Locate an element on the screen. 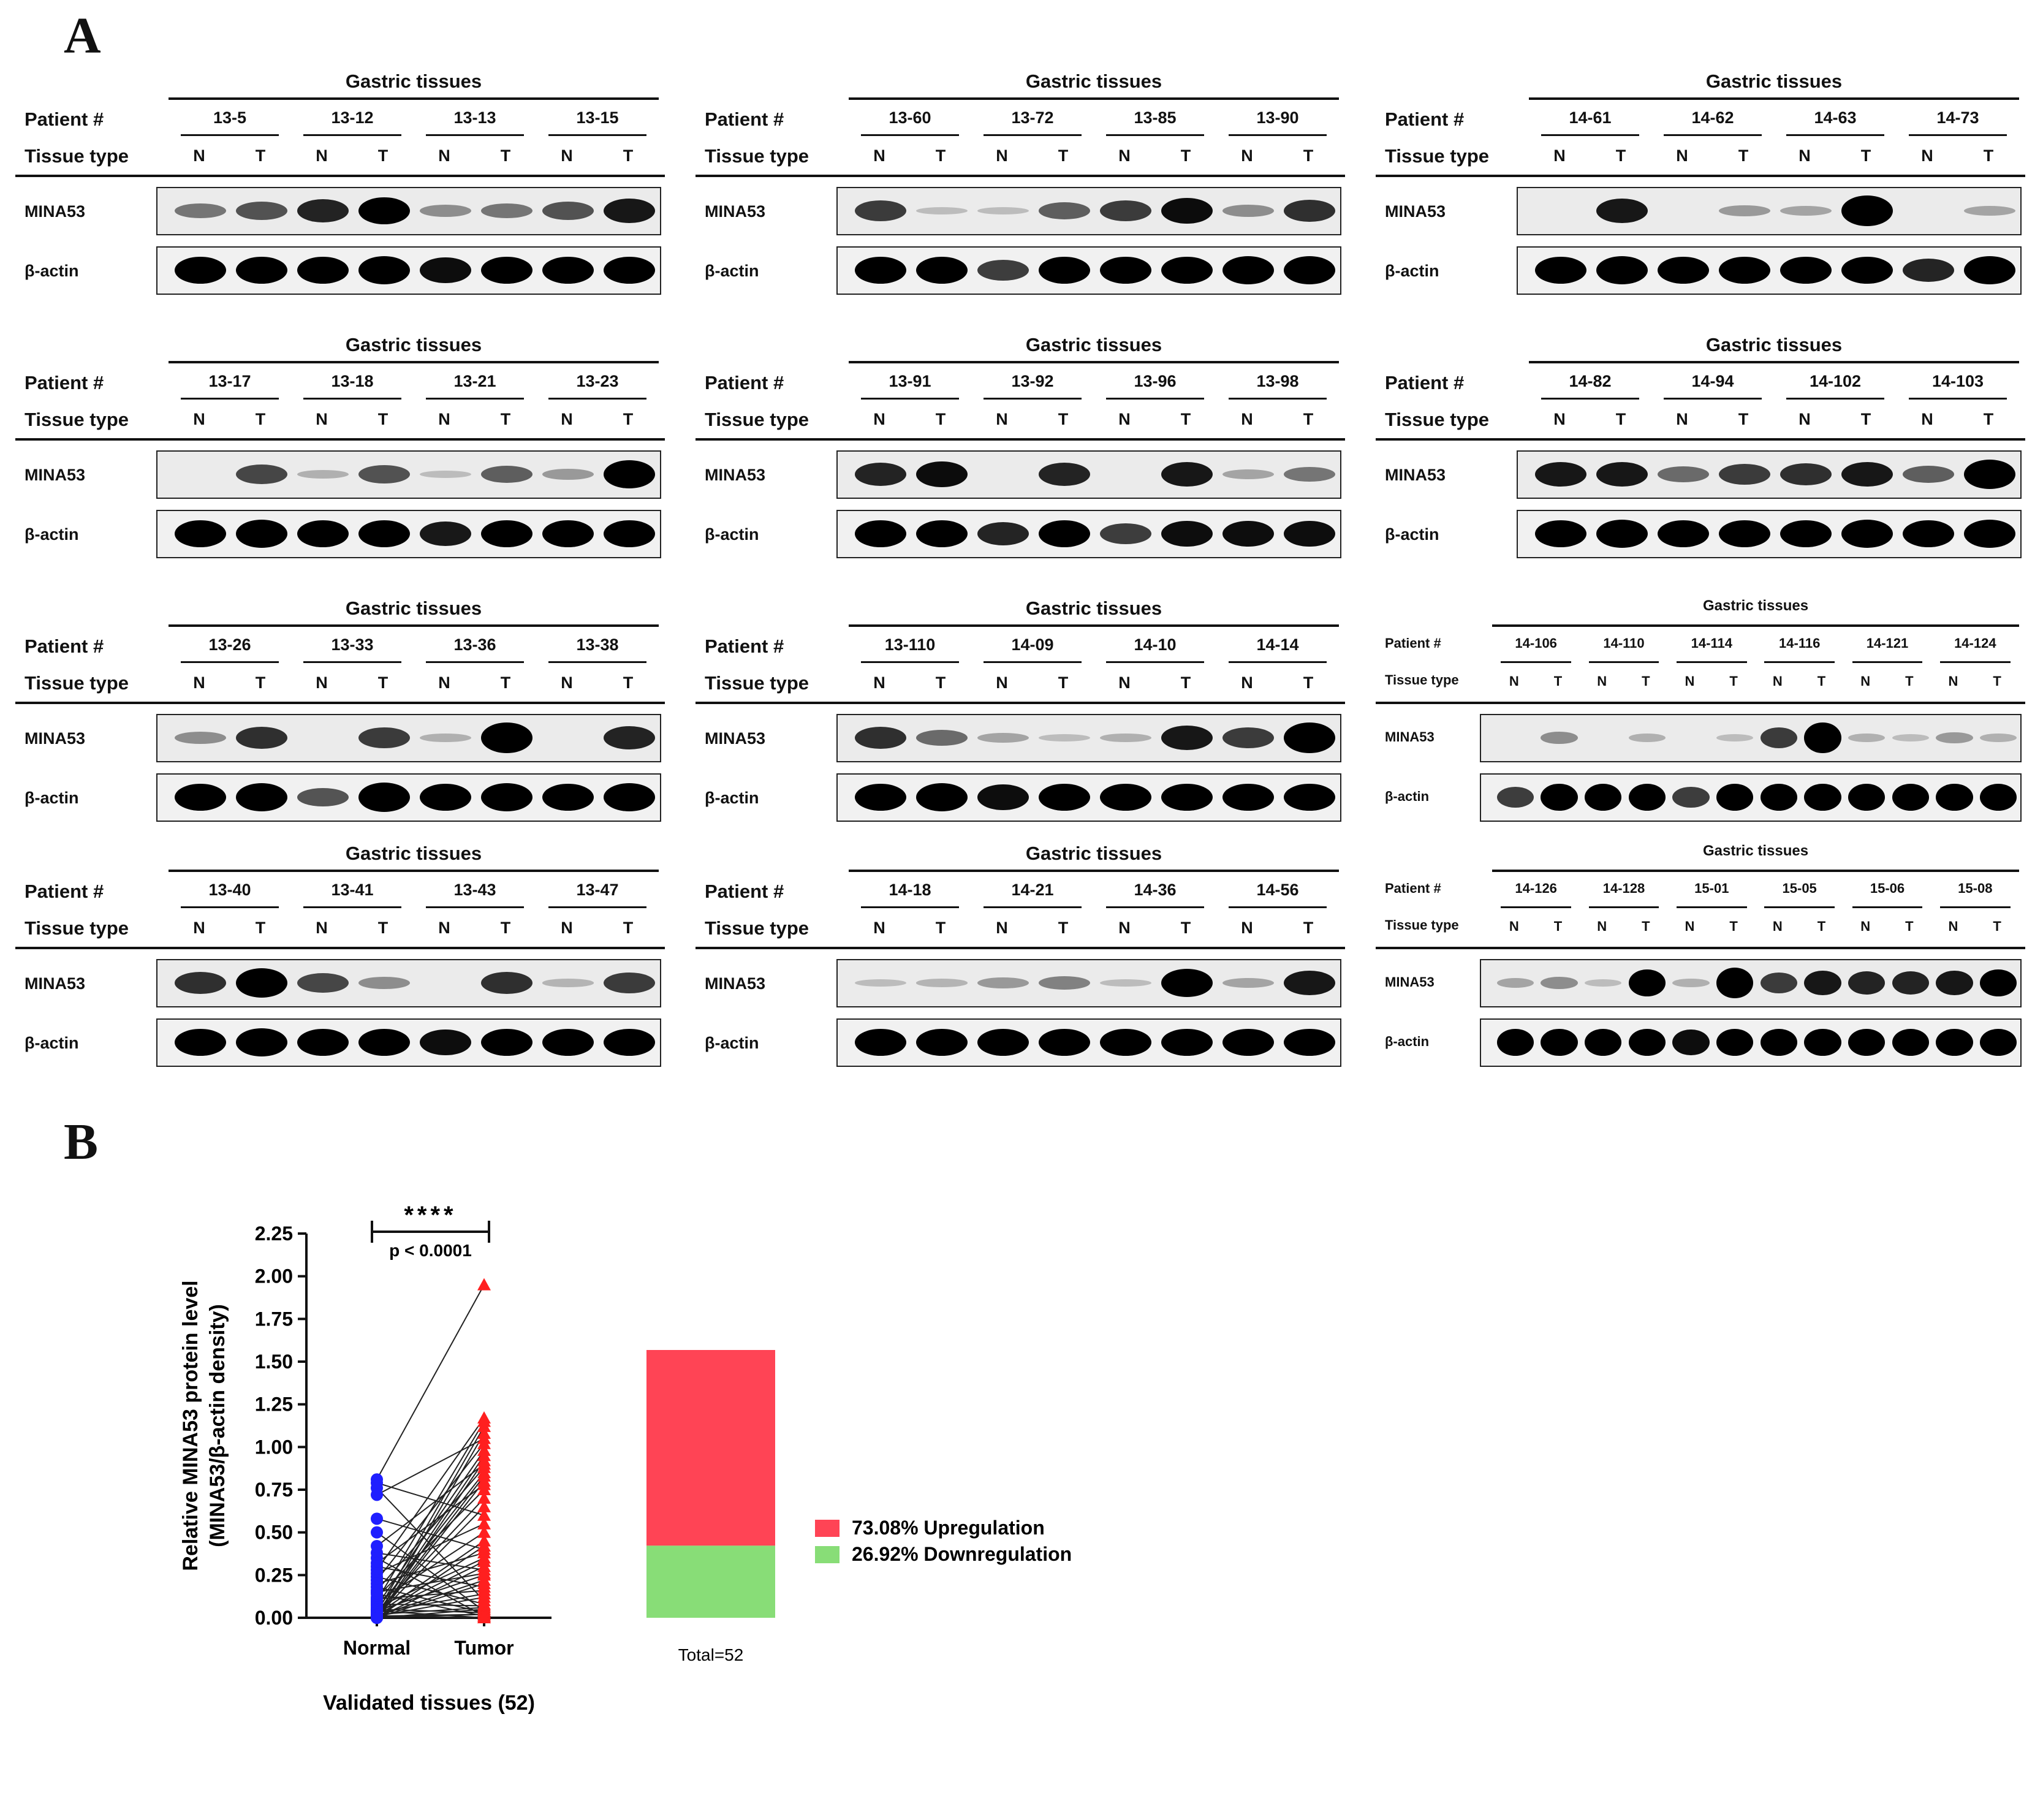 This screenshot has width=2043, height=1820. total-label: Total=52 is located at coordinates (711, 1654).